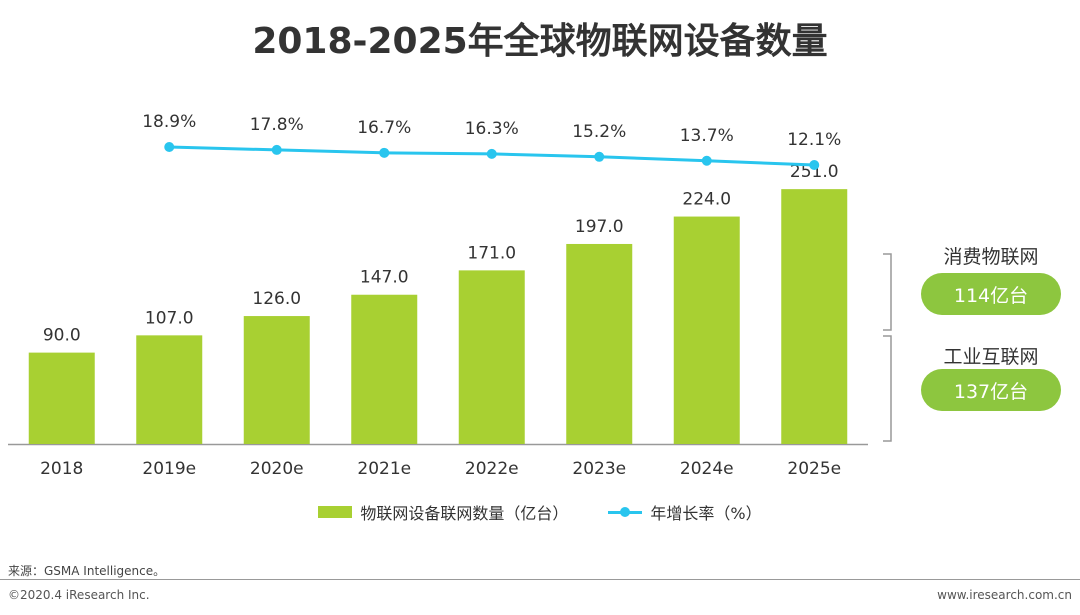  What do you see at coordinates (991, 257) in the screenshot?
I see `consumer-iot-label: 消费物联网` at bounding box center [991, 257].